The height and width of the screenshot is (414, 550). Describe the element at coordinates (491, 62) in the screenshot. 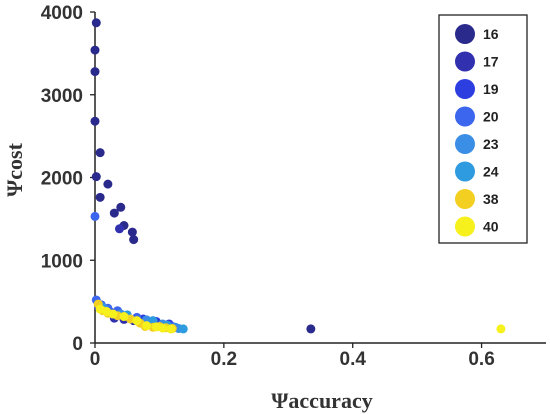

I see `legend-label: 17` at that location.